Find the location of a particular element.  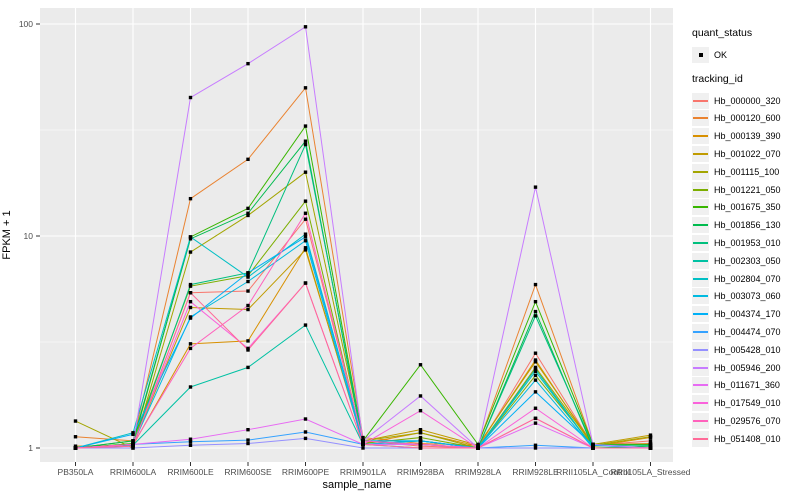

legend-title-quant-status: quant_status is located at coordinates (722, 33).